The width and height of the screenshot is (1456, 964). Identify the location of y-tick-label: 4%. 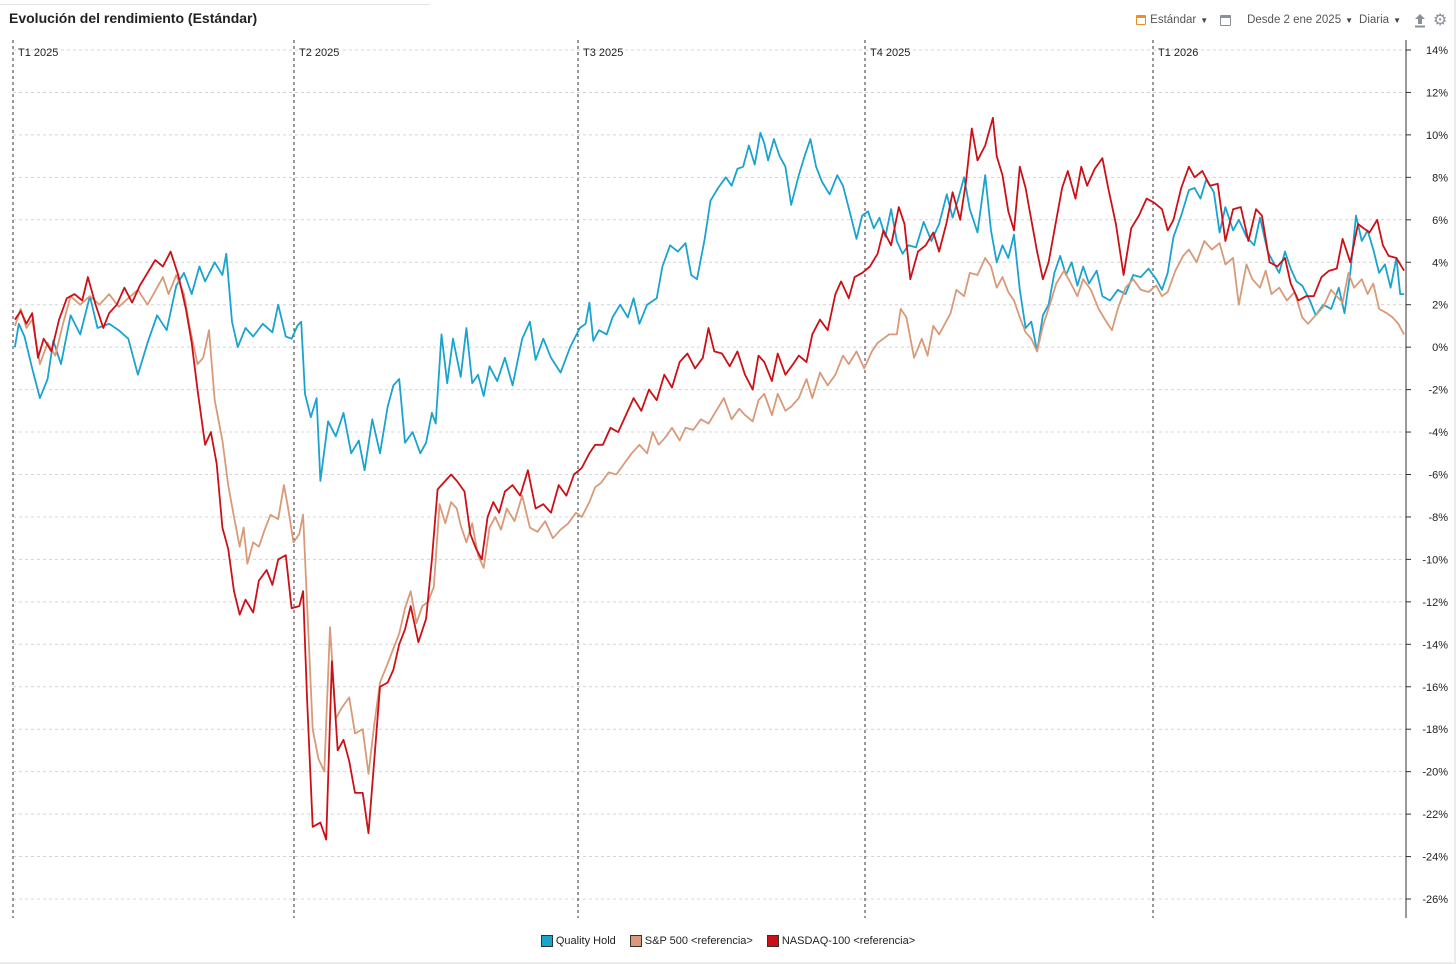
(1440, 263).